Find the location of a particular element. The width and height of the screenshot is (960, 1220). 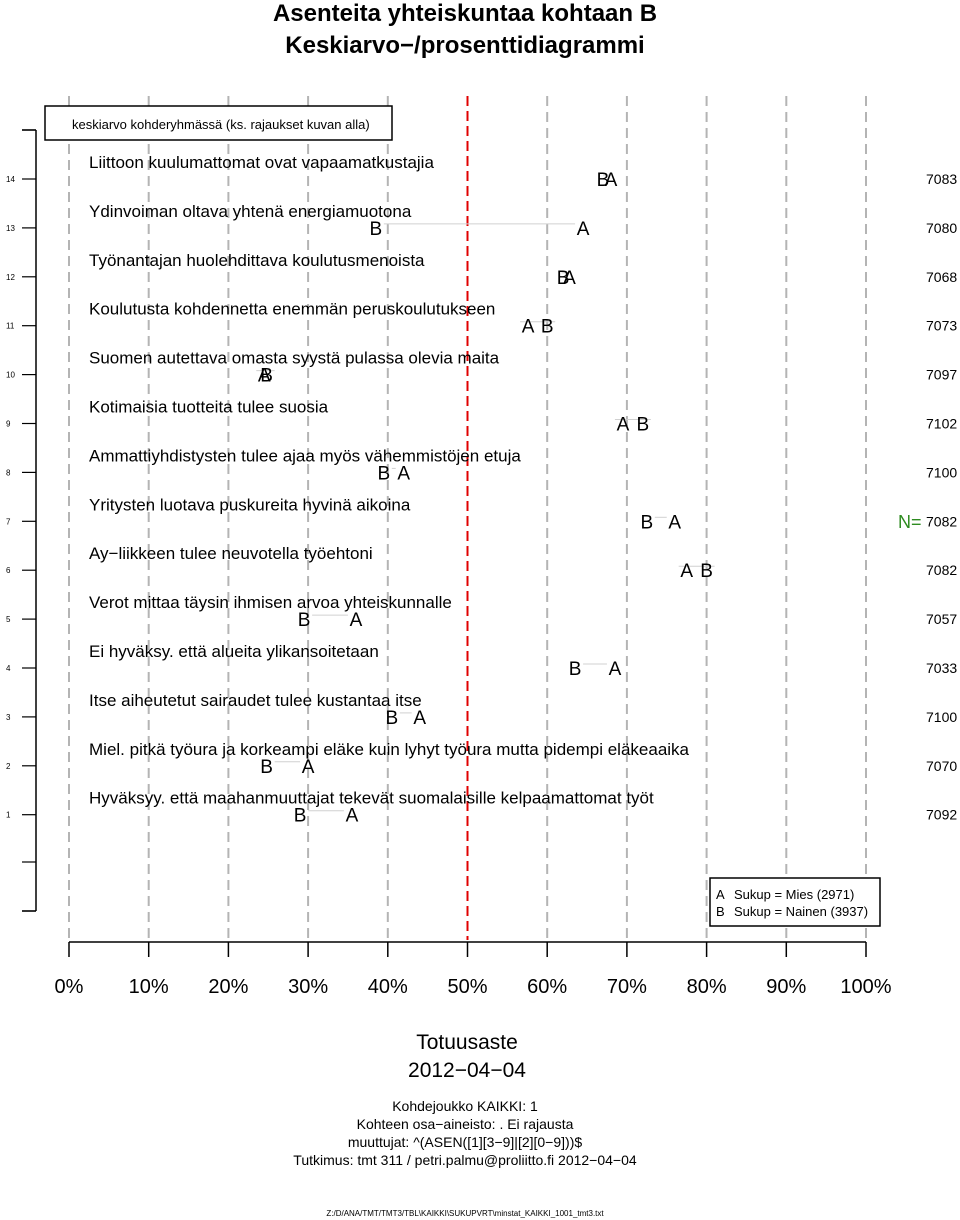

row-index: 12 is located at coordinates (10, 277).